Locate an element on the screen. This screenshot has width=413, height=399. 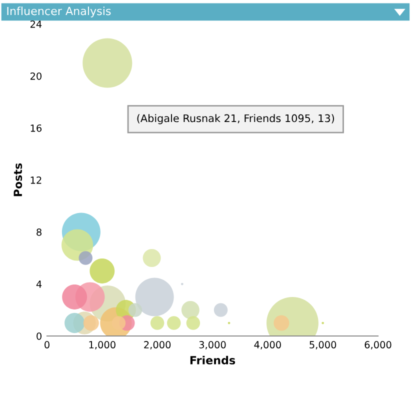
chart-title: Influencer Analysis is located at coordinates (59, 12).